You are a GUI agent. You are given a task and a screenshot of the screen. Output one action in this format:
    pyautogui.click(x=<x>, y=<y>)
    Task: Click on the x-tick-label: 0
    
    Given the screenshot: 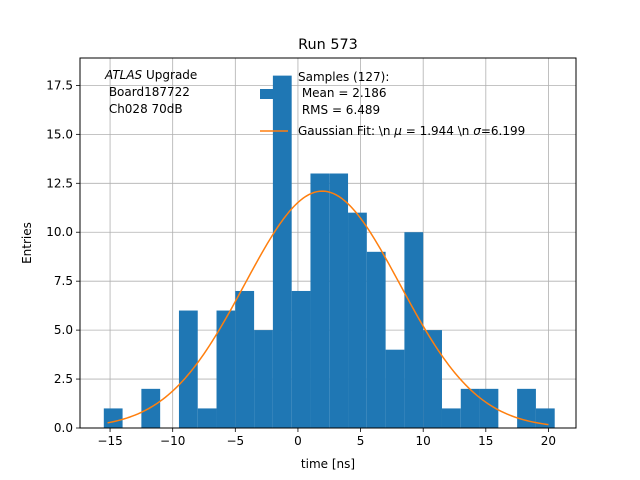 What is the action you would take?
    pyautogui.click(x=298, y=441)
    